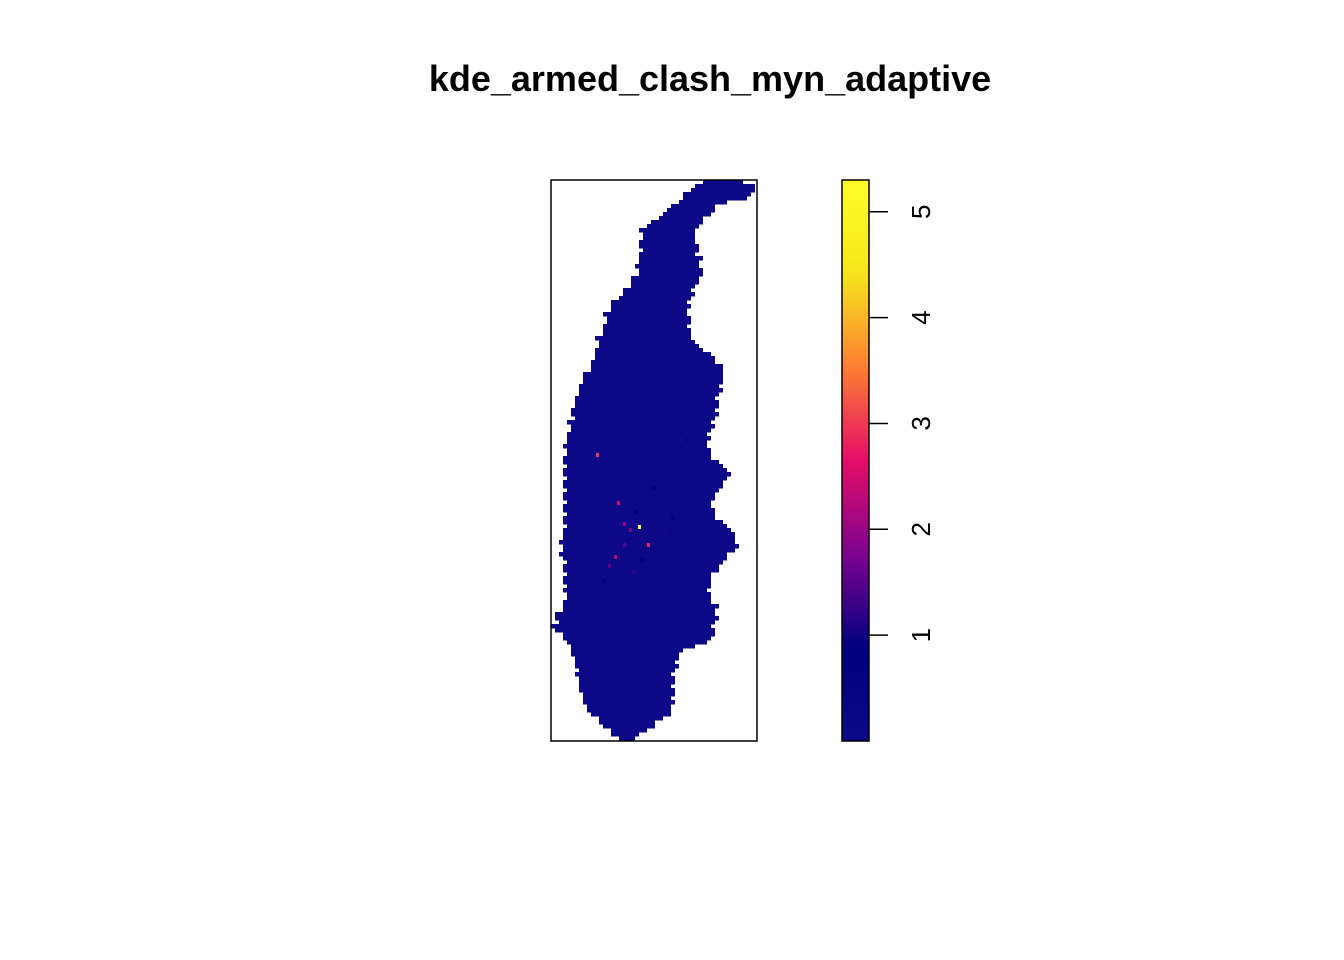 The image size is (1344, 960). What do you see at coordinates (921, 635) in the screenshot?
I see `legend-tick-label: 1` at bounding box center [921, 635].